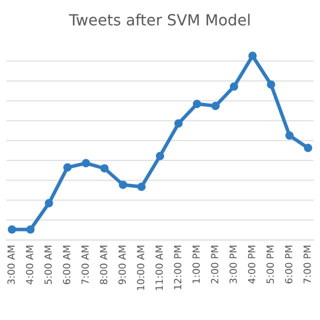 The image size is (320, 320). Describe the element at coordinates (159, 268) in the screenshot. I see `x-tick-label: 11:00 AM` at that location.